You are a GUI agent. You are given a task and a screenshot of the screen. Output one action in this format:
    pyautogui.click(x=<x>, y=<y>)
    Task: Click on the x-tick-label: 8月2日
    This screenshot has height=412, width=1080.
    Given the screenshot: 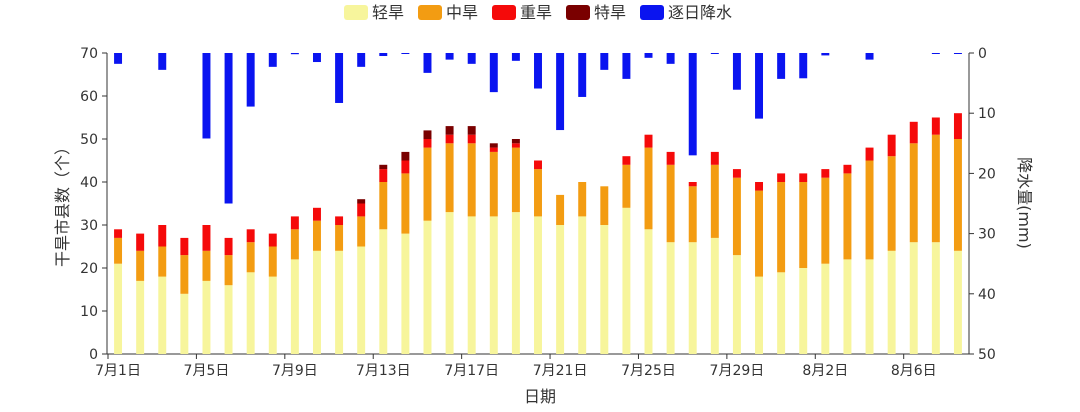 What is the action you would take?
    pyautogui.click(x=825, y=371)
    